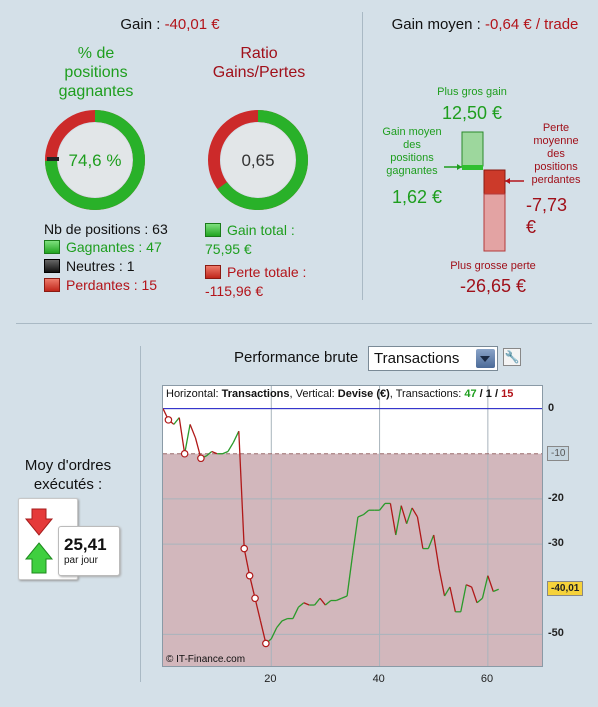  What do you see at coordinates (255, 282) in the screenshot?
I see `perte-totale: Perte totale : -115,96 €` at bounding box center [255, 282].